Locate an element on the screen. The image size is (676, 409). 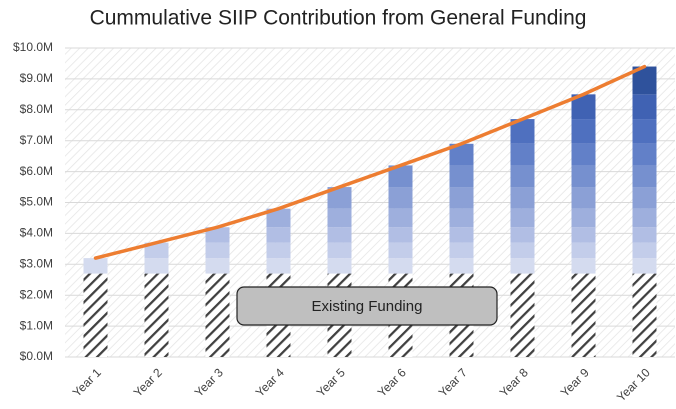
y-tick-label: $3.0M is located at coordinates (36, 263).